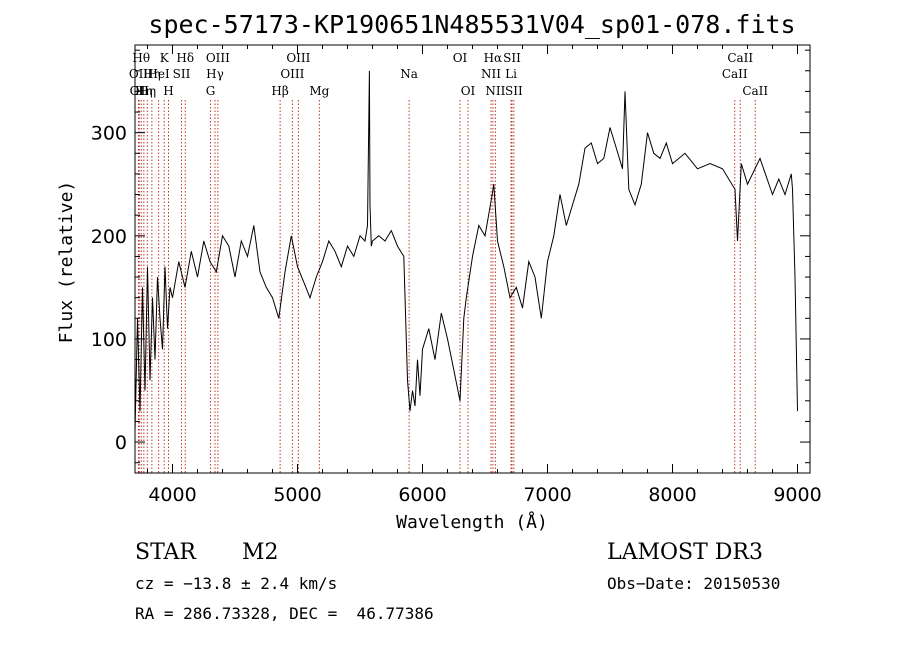 Image resolution: width=900 pixels, height=649 pixels. I want to click on object-subclass: M2, so click(260, 552).